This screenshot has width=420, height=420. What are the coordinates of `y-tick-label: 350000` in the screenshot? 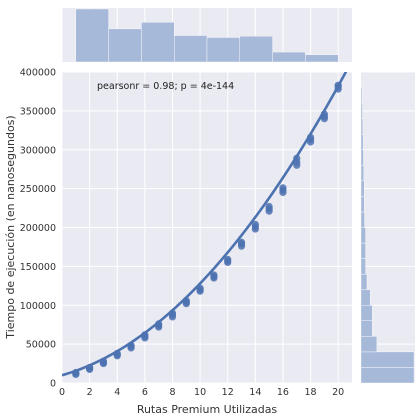 It's located at (38, 111).